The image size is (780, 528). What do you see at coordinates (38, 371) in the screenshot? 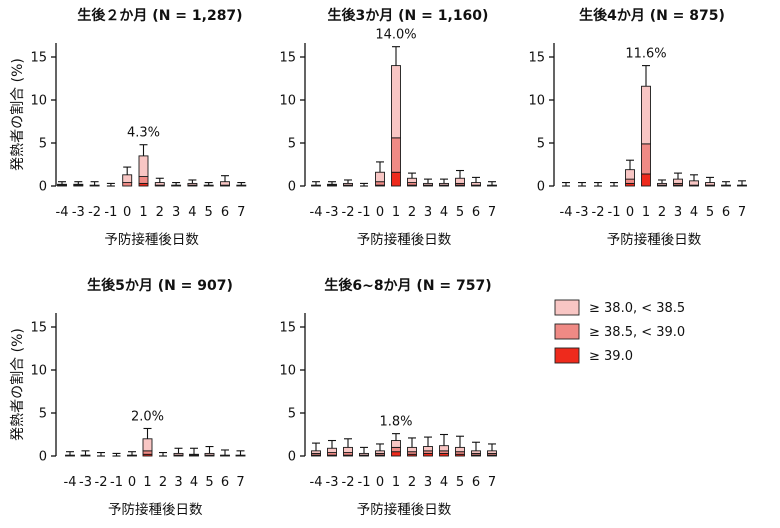
I see `y-tick-label: 10` at bounding box center [38, 371].